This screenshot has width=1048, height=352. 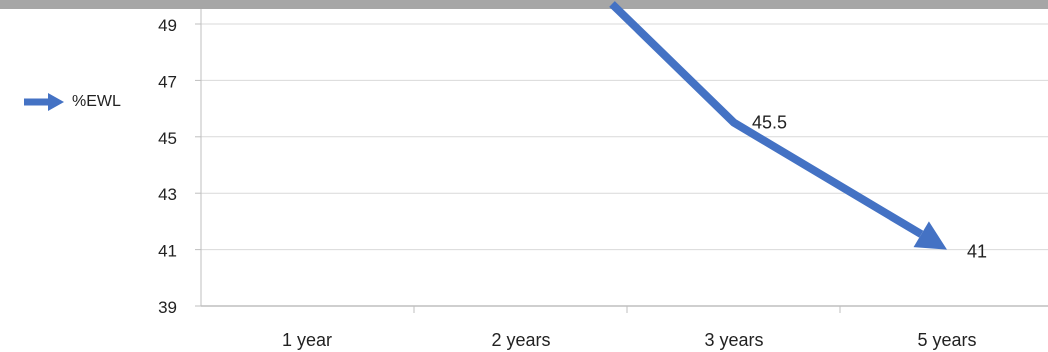 I want to click on y-tick-labels: 39 41 43 45 47 49, so click(x=167, y=166).